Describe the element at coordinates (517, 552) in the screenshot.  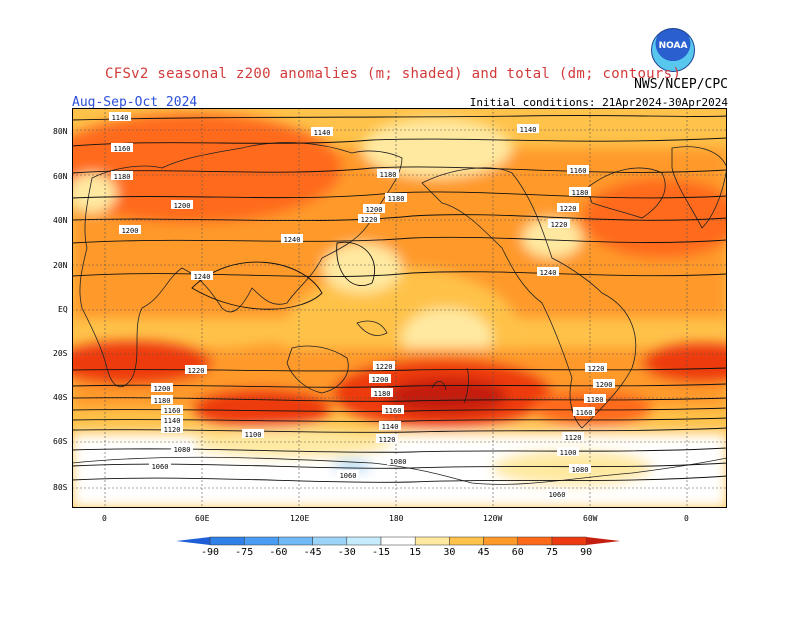
I see `colorbar-tick-label: 60` at that location.